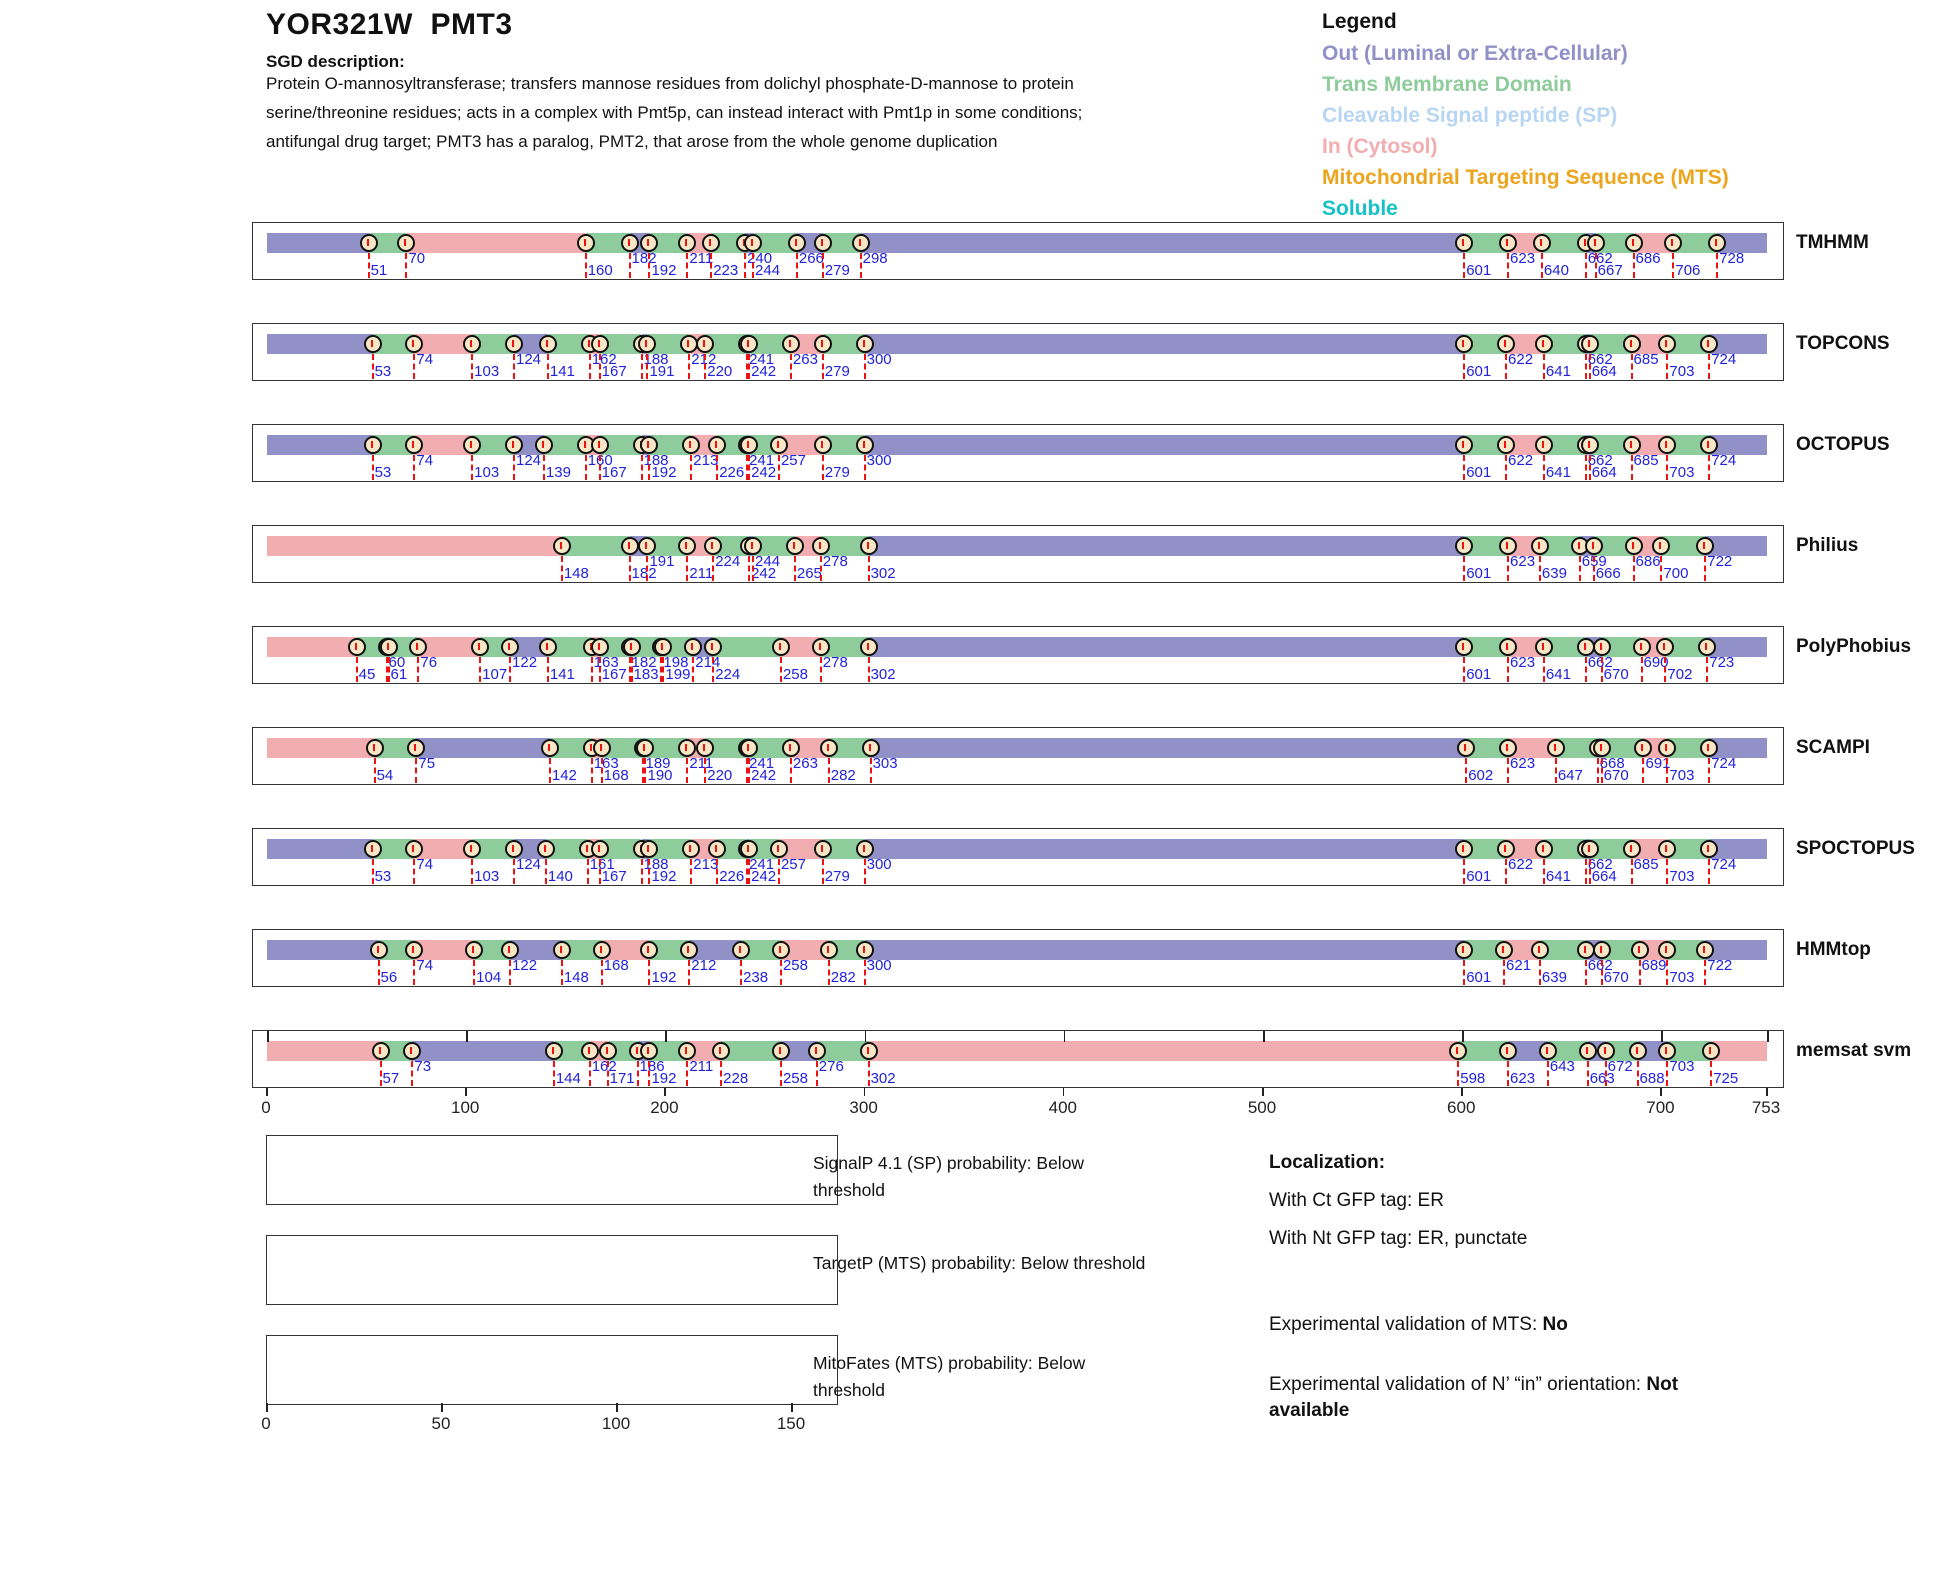 This screenshot has height=1573, width=1950. What do you see at coordinates (429, 662) in the screenshot?
I see `boundary-label: 76` at bounding box center [429, 662].